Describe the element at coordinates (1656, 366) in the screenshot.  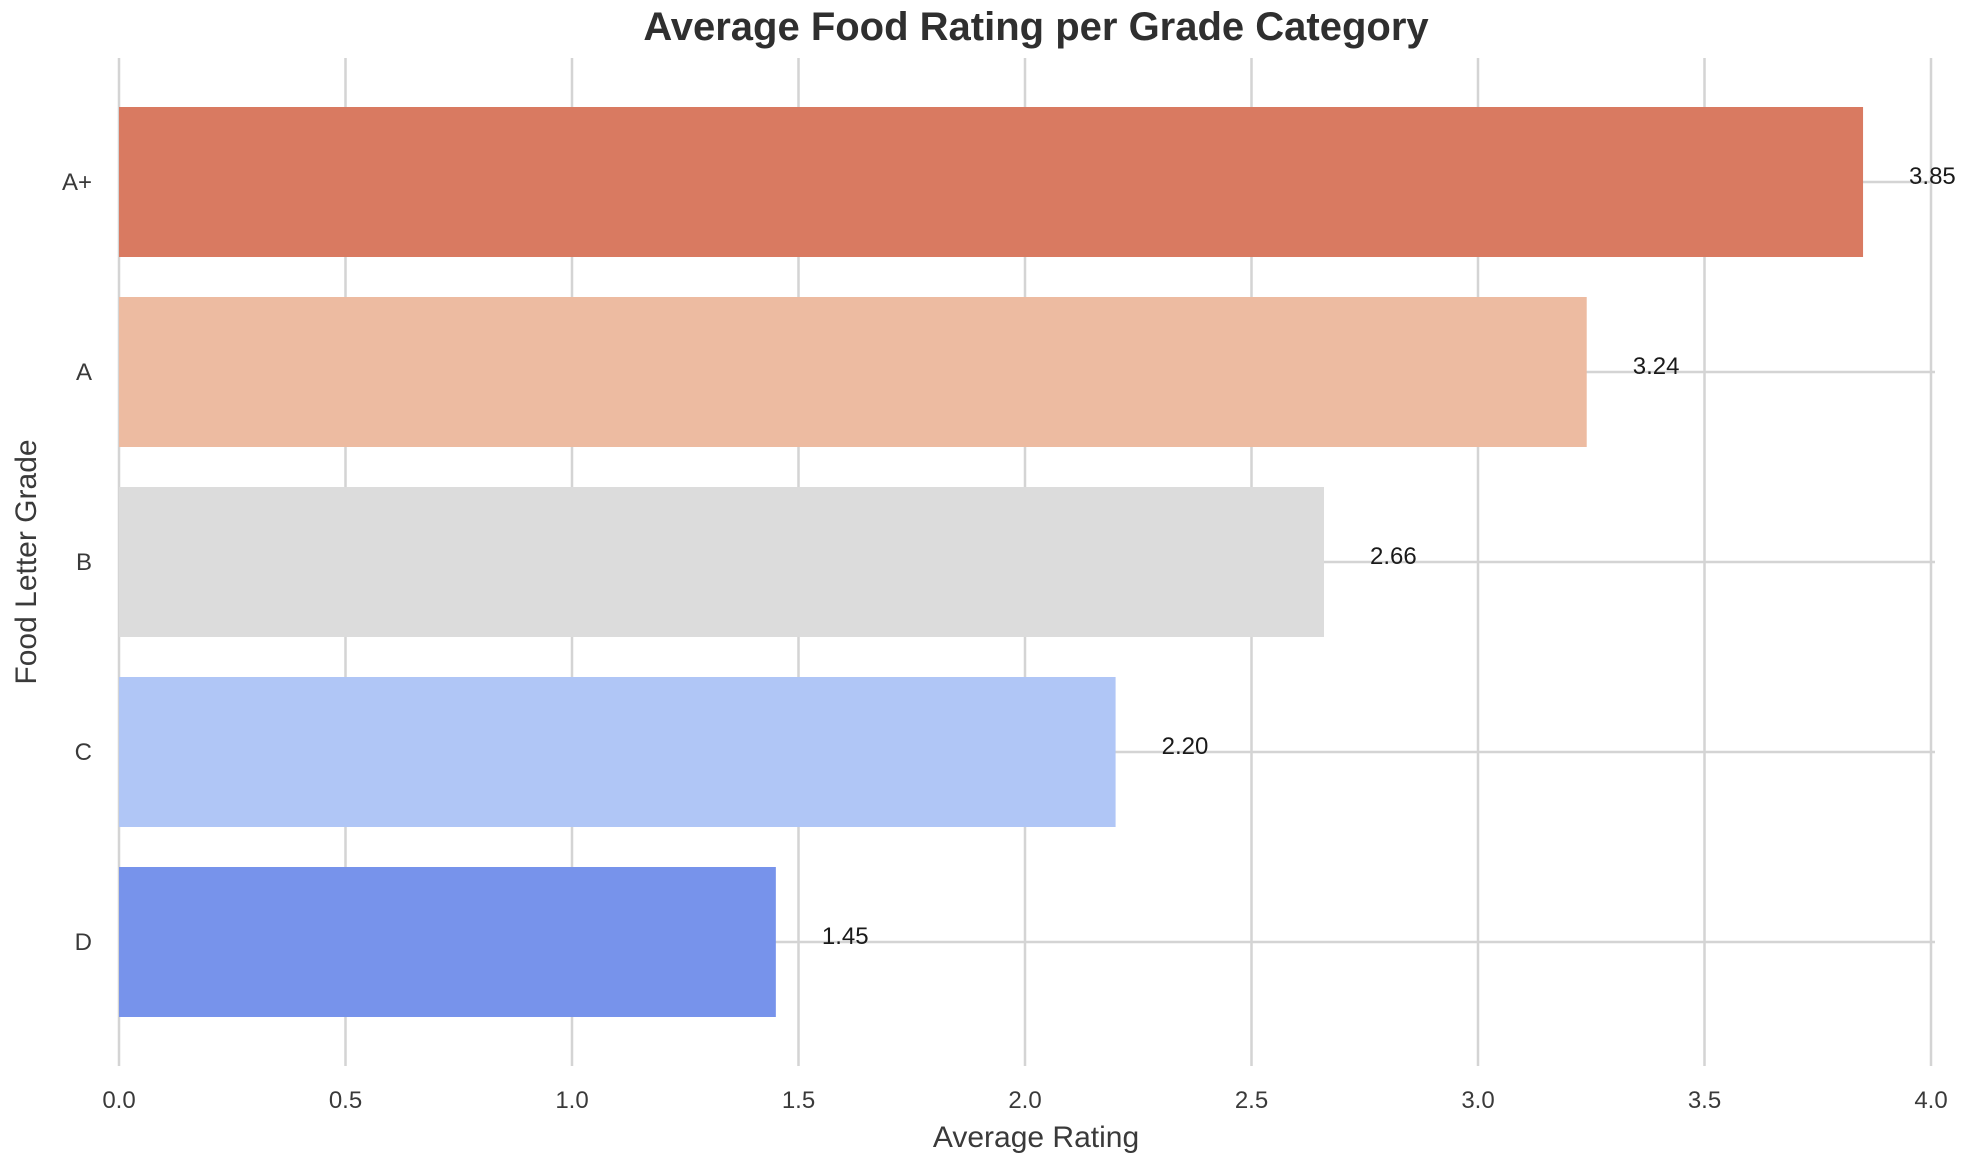
I see `bar-value-label: 3.24` at that location.